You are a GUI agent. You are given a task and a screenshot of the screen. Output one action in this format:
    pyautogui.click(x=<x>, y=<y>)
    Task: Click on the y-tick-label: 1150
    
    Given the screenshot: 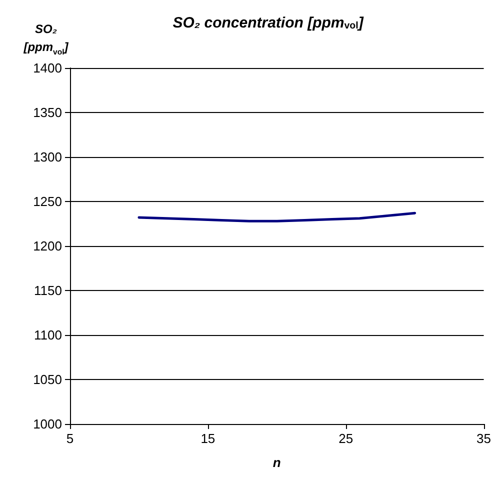 What is the action you would take?
    pyautogui.click(x=48, y=290)
    